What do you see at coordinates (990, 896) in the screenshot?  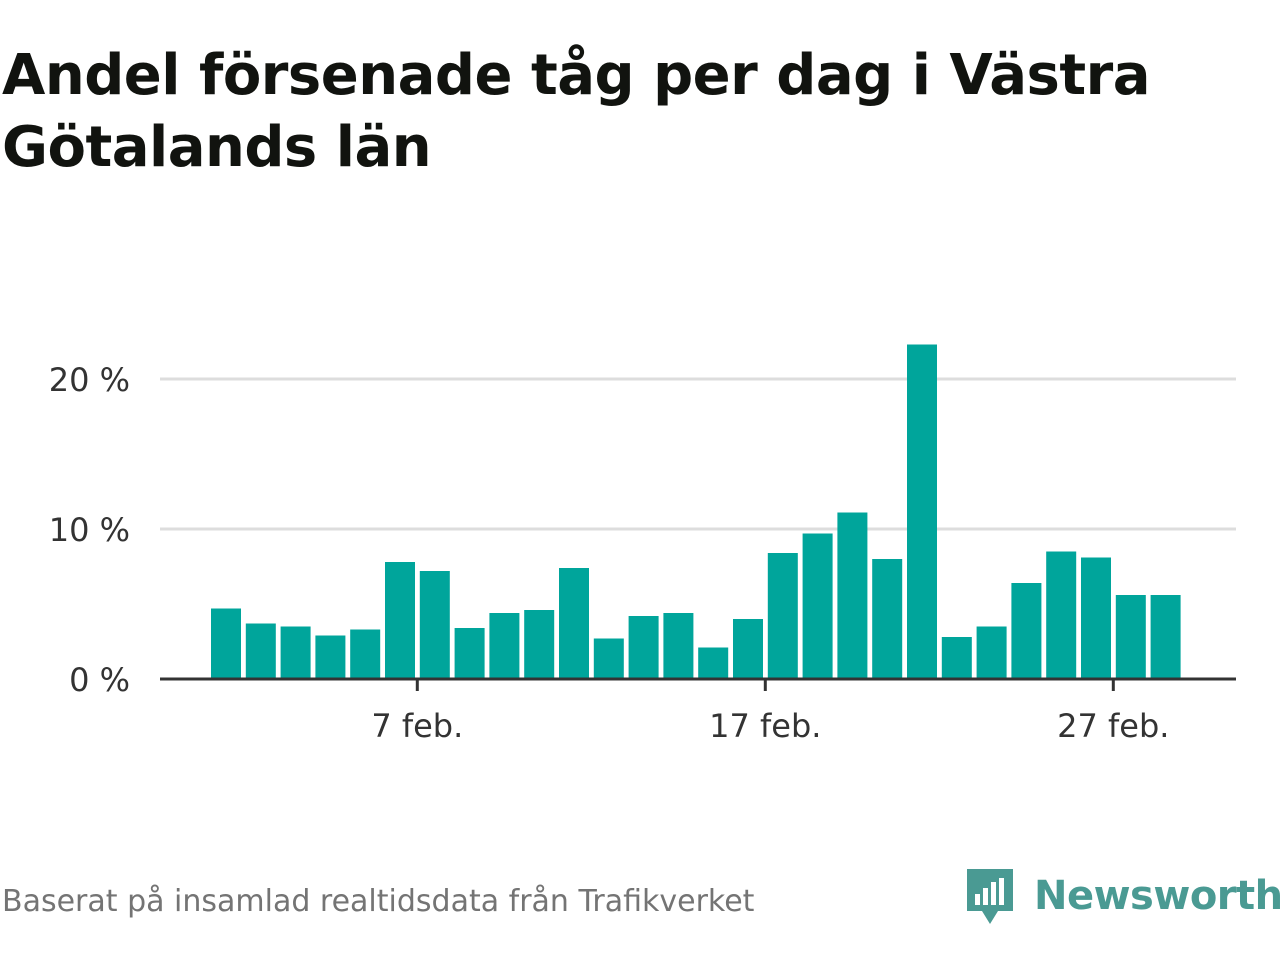 I see `newsworthy-logo-icon` at bounding box center [990, 896].